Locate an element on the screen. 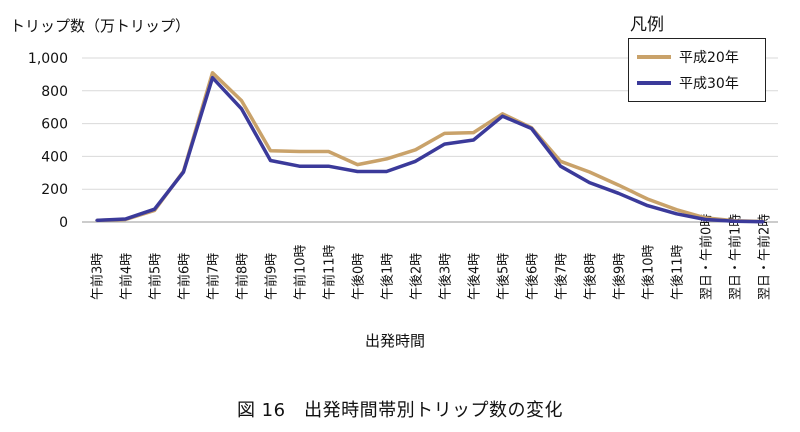 The width and height of the screenshot is (800, 432). x-tick-label: 午前4時 is located at coordinates (127, 276).